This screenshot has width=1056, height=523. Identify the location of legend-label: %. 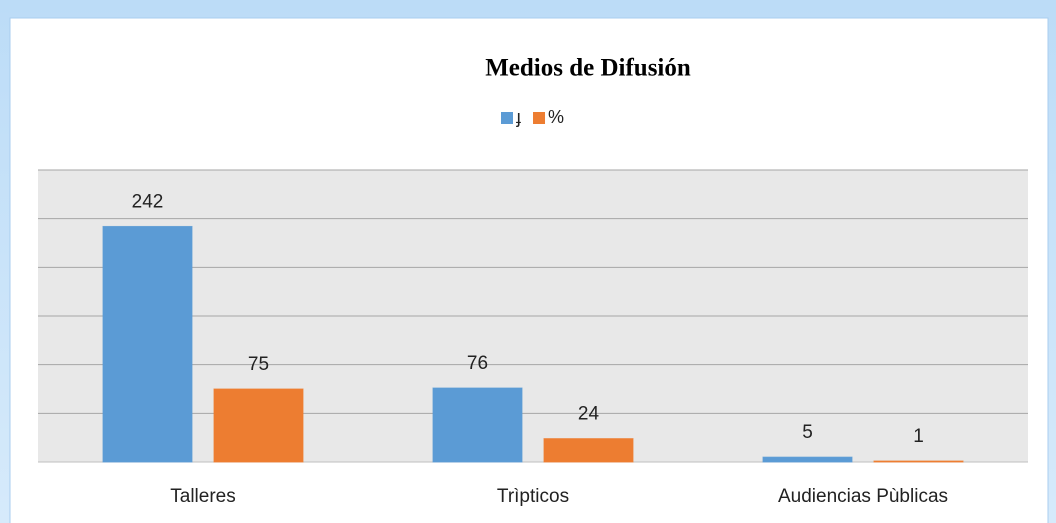
(556, 117).